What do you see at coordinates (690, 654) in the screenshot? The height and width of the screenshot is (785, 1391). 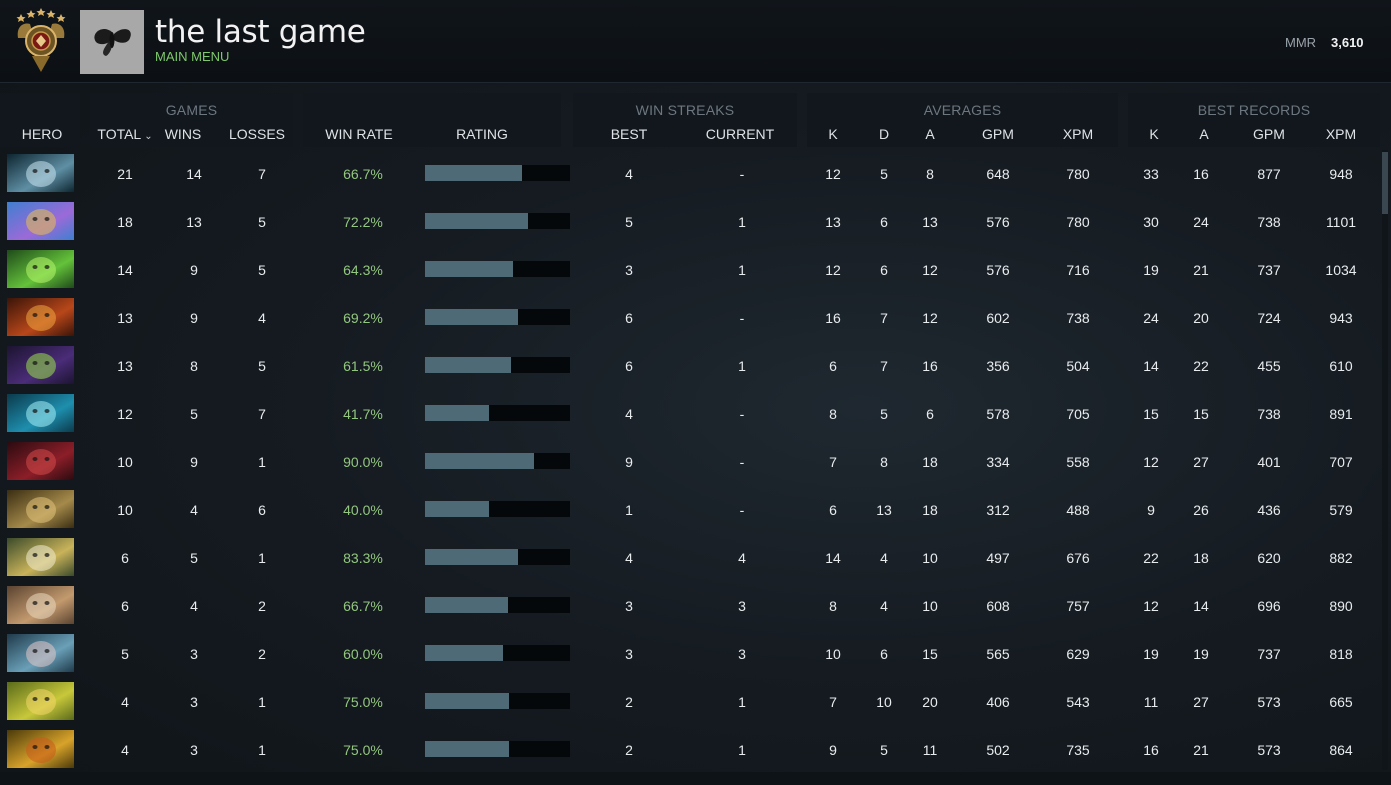 I see `table-row: 5 3 2 60.0% 3 3 10 6 15 565 629 19 19 737 818` at bounding box center [690, 654].